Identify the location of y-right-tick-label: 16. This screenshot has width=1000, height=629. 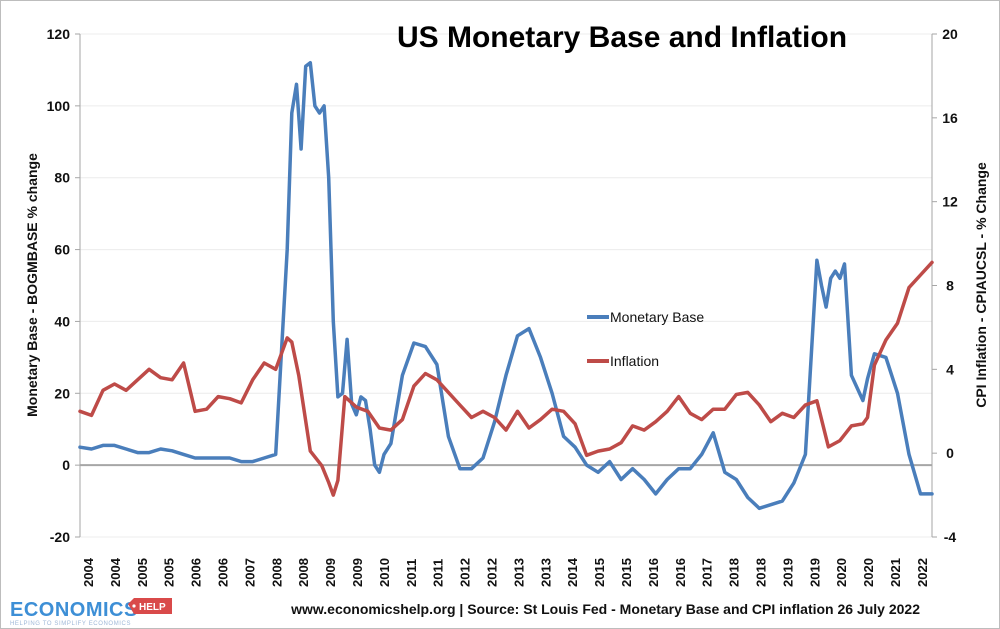
(950, 118).